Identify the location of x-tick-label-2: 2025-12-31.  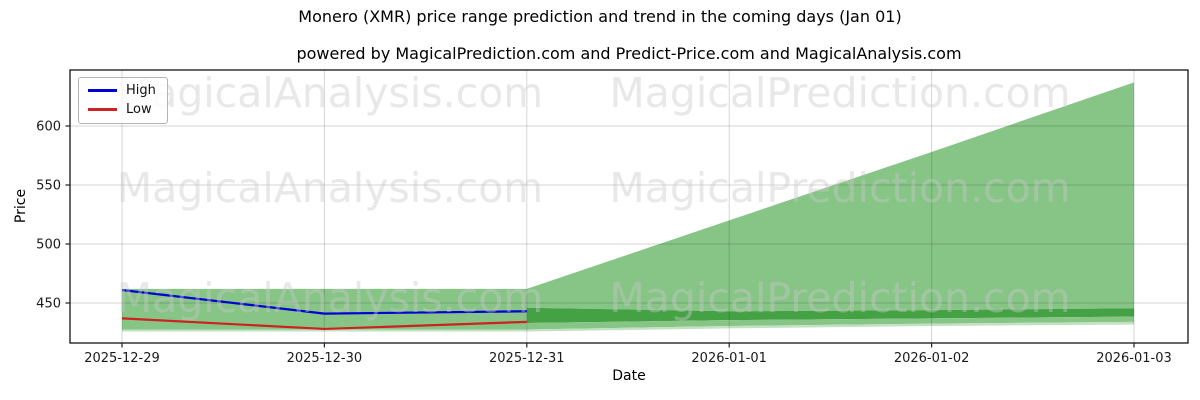
(527, 358).